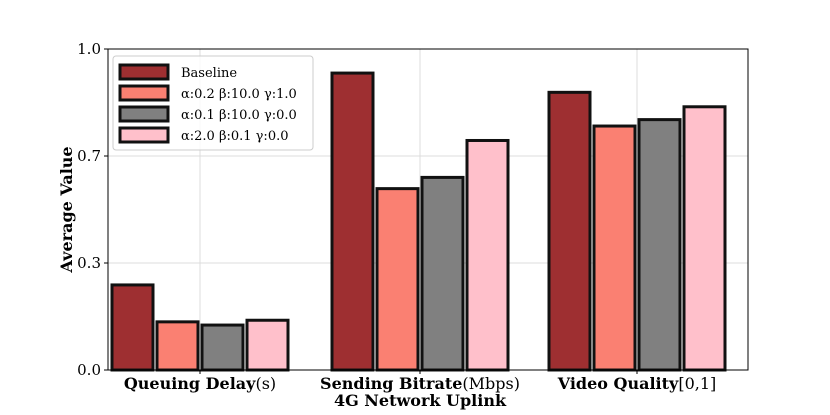  I want to click on y-tick-label: 0.7, so click(89, 156).